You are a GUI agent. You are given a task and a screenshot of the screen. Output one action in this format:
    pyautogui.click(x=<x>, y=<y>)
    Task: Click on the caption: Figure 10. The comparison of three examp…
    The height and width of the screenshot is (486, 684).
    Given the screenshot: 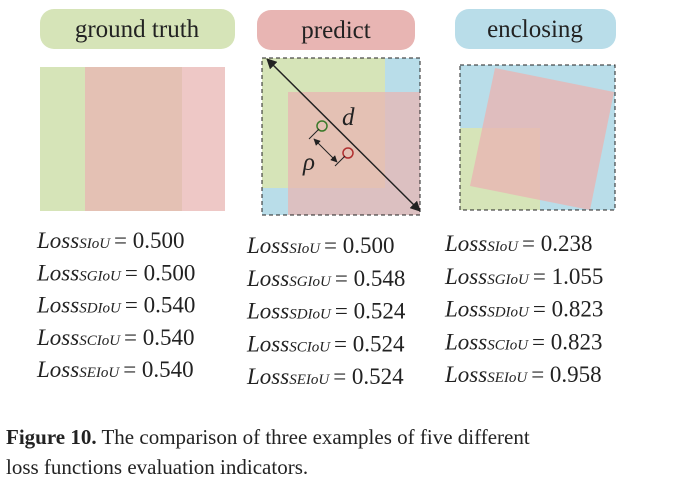 What is the action you would take?
    pyautogui.click(x=268, y=437)
    